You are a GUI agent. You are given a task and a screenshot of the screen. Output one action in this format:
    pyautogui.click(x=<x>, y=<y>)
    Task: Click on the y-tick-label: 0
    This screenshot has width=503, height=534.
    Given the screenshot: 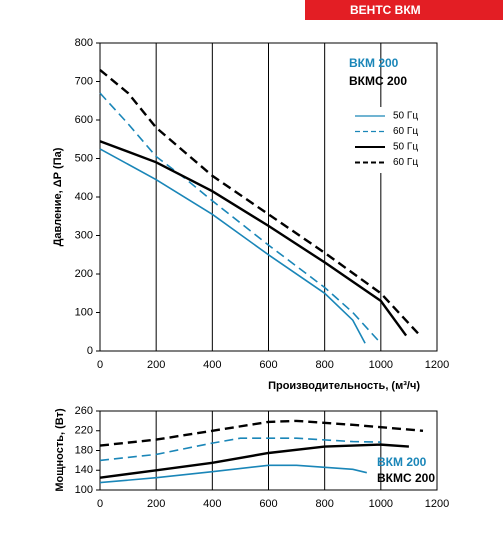 What is the action you would take?
    pyautogui.click(x=90, y=351)
    